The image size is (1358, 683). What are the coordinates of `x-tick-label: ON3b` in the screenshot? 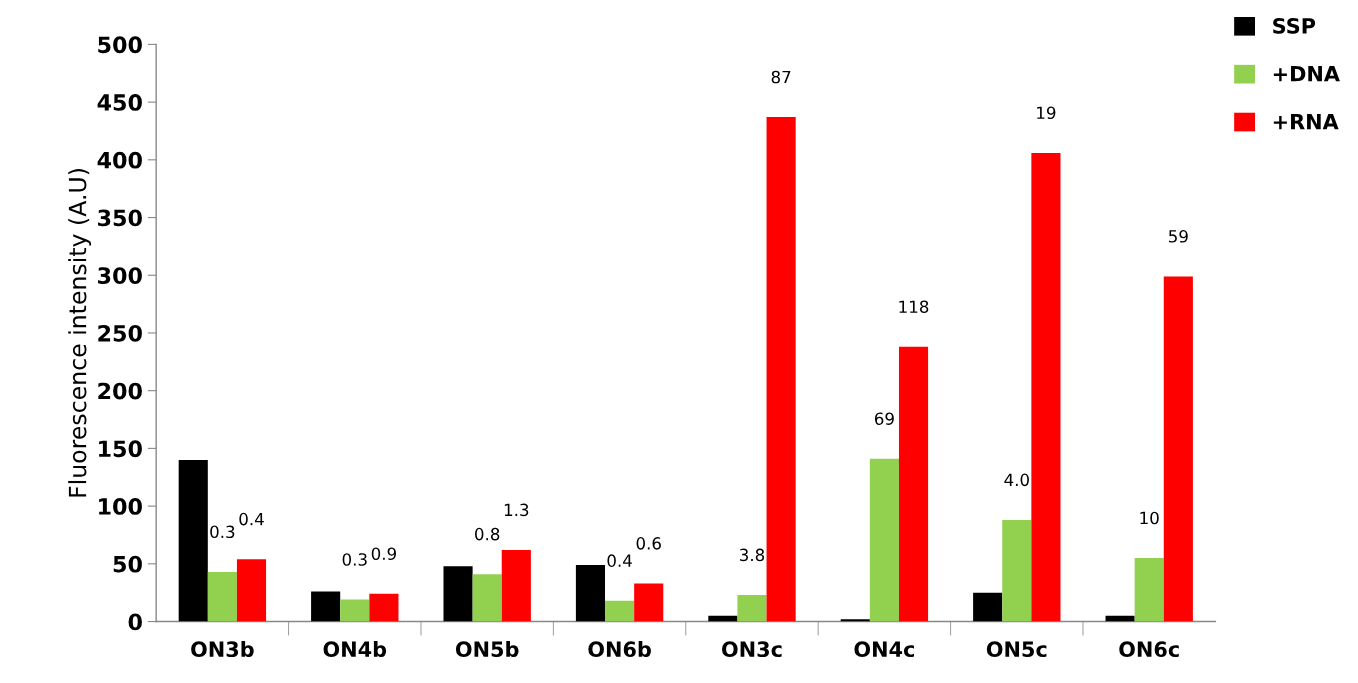 It's located at (222, 649).